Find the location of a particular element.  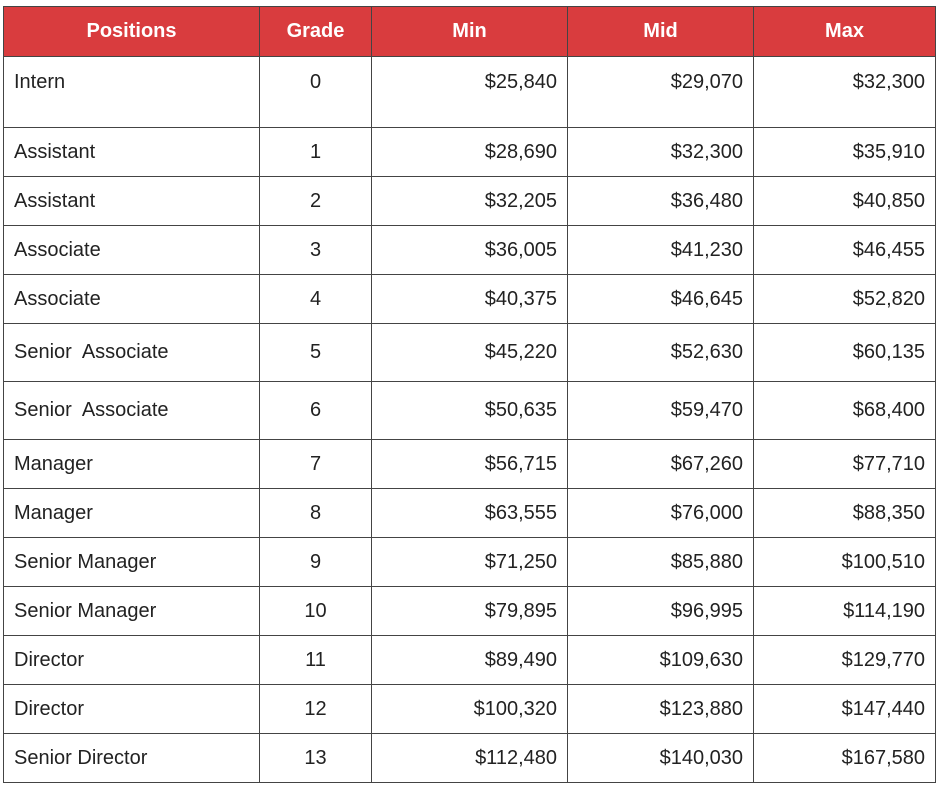

mid-cell: $41,230 is located at coordinates (660, 250).